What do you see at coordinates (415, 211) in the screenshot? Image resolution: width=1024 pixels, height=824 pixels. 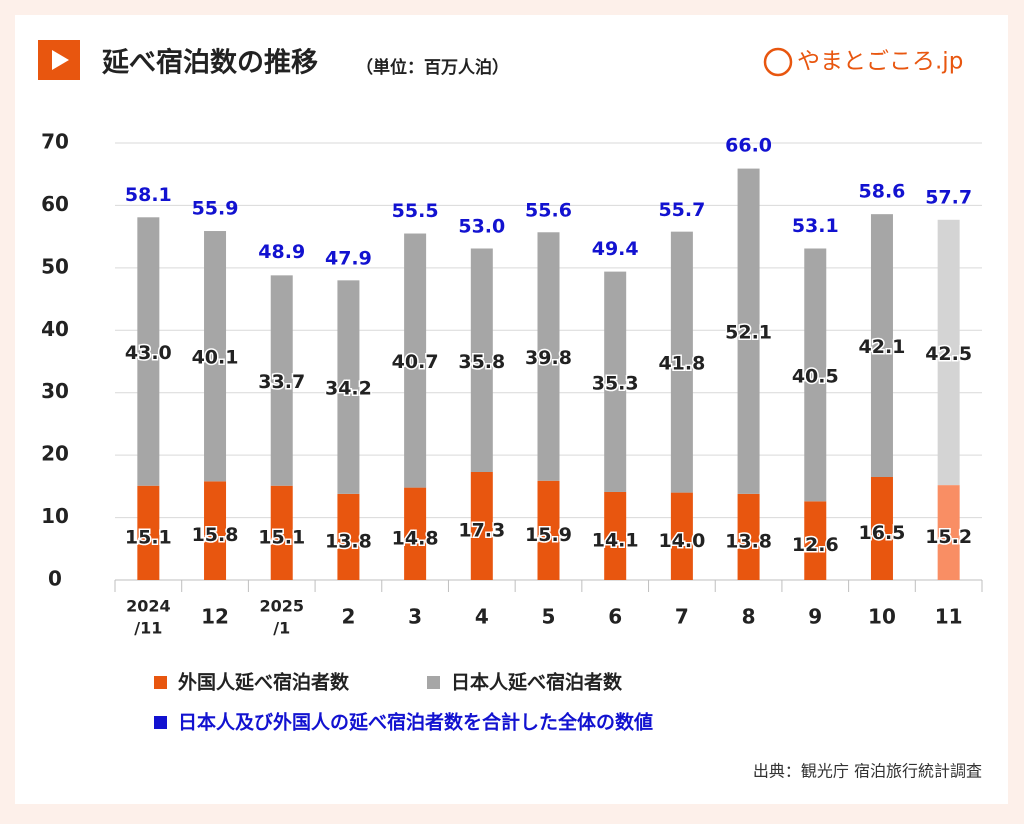 I see `total-label: 55.5` at bounding box center [415, 211].